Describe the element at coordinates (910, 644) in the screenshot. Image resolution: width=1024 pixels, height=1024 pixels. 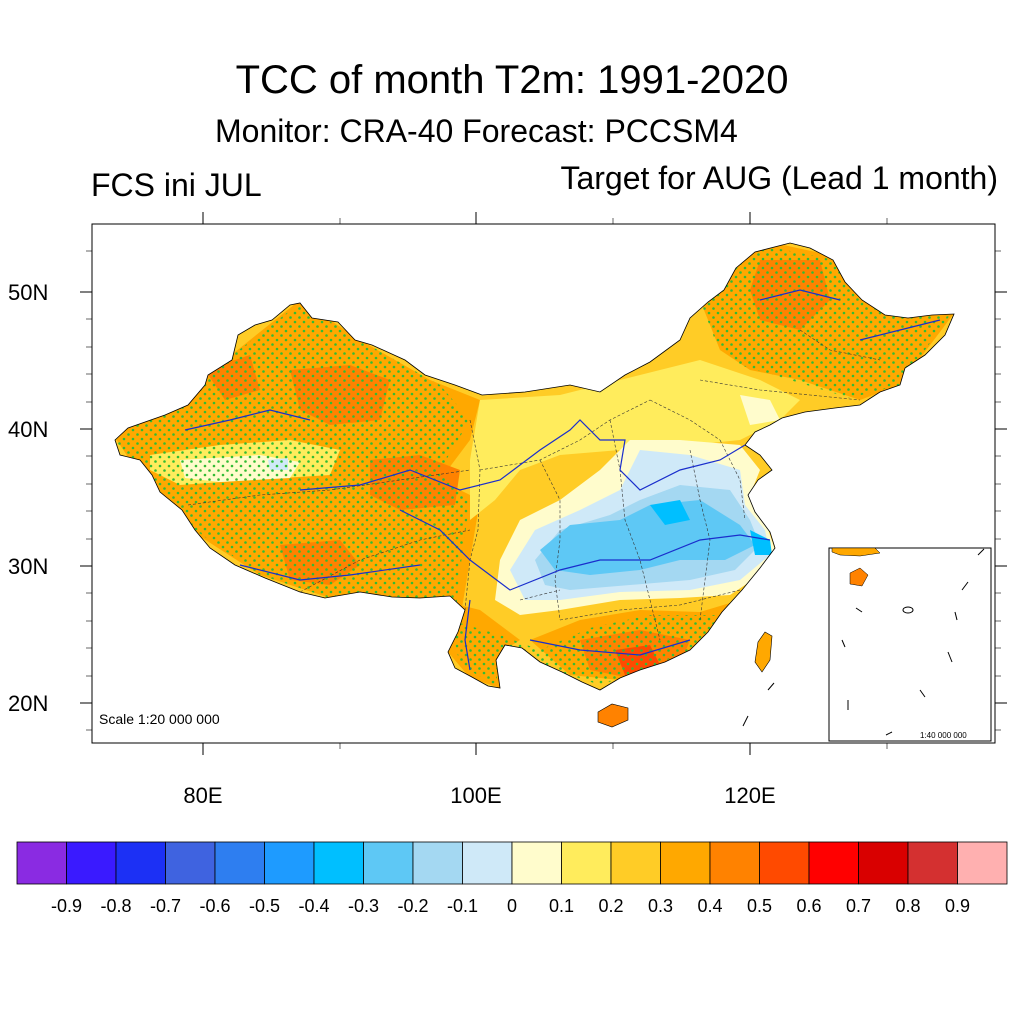
I see `inset-map` at that location.